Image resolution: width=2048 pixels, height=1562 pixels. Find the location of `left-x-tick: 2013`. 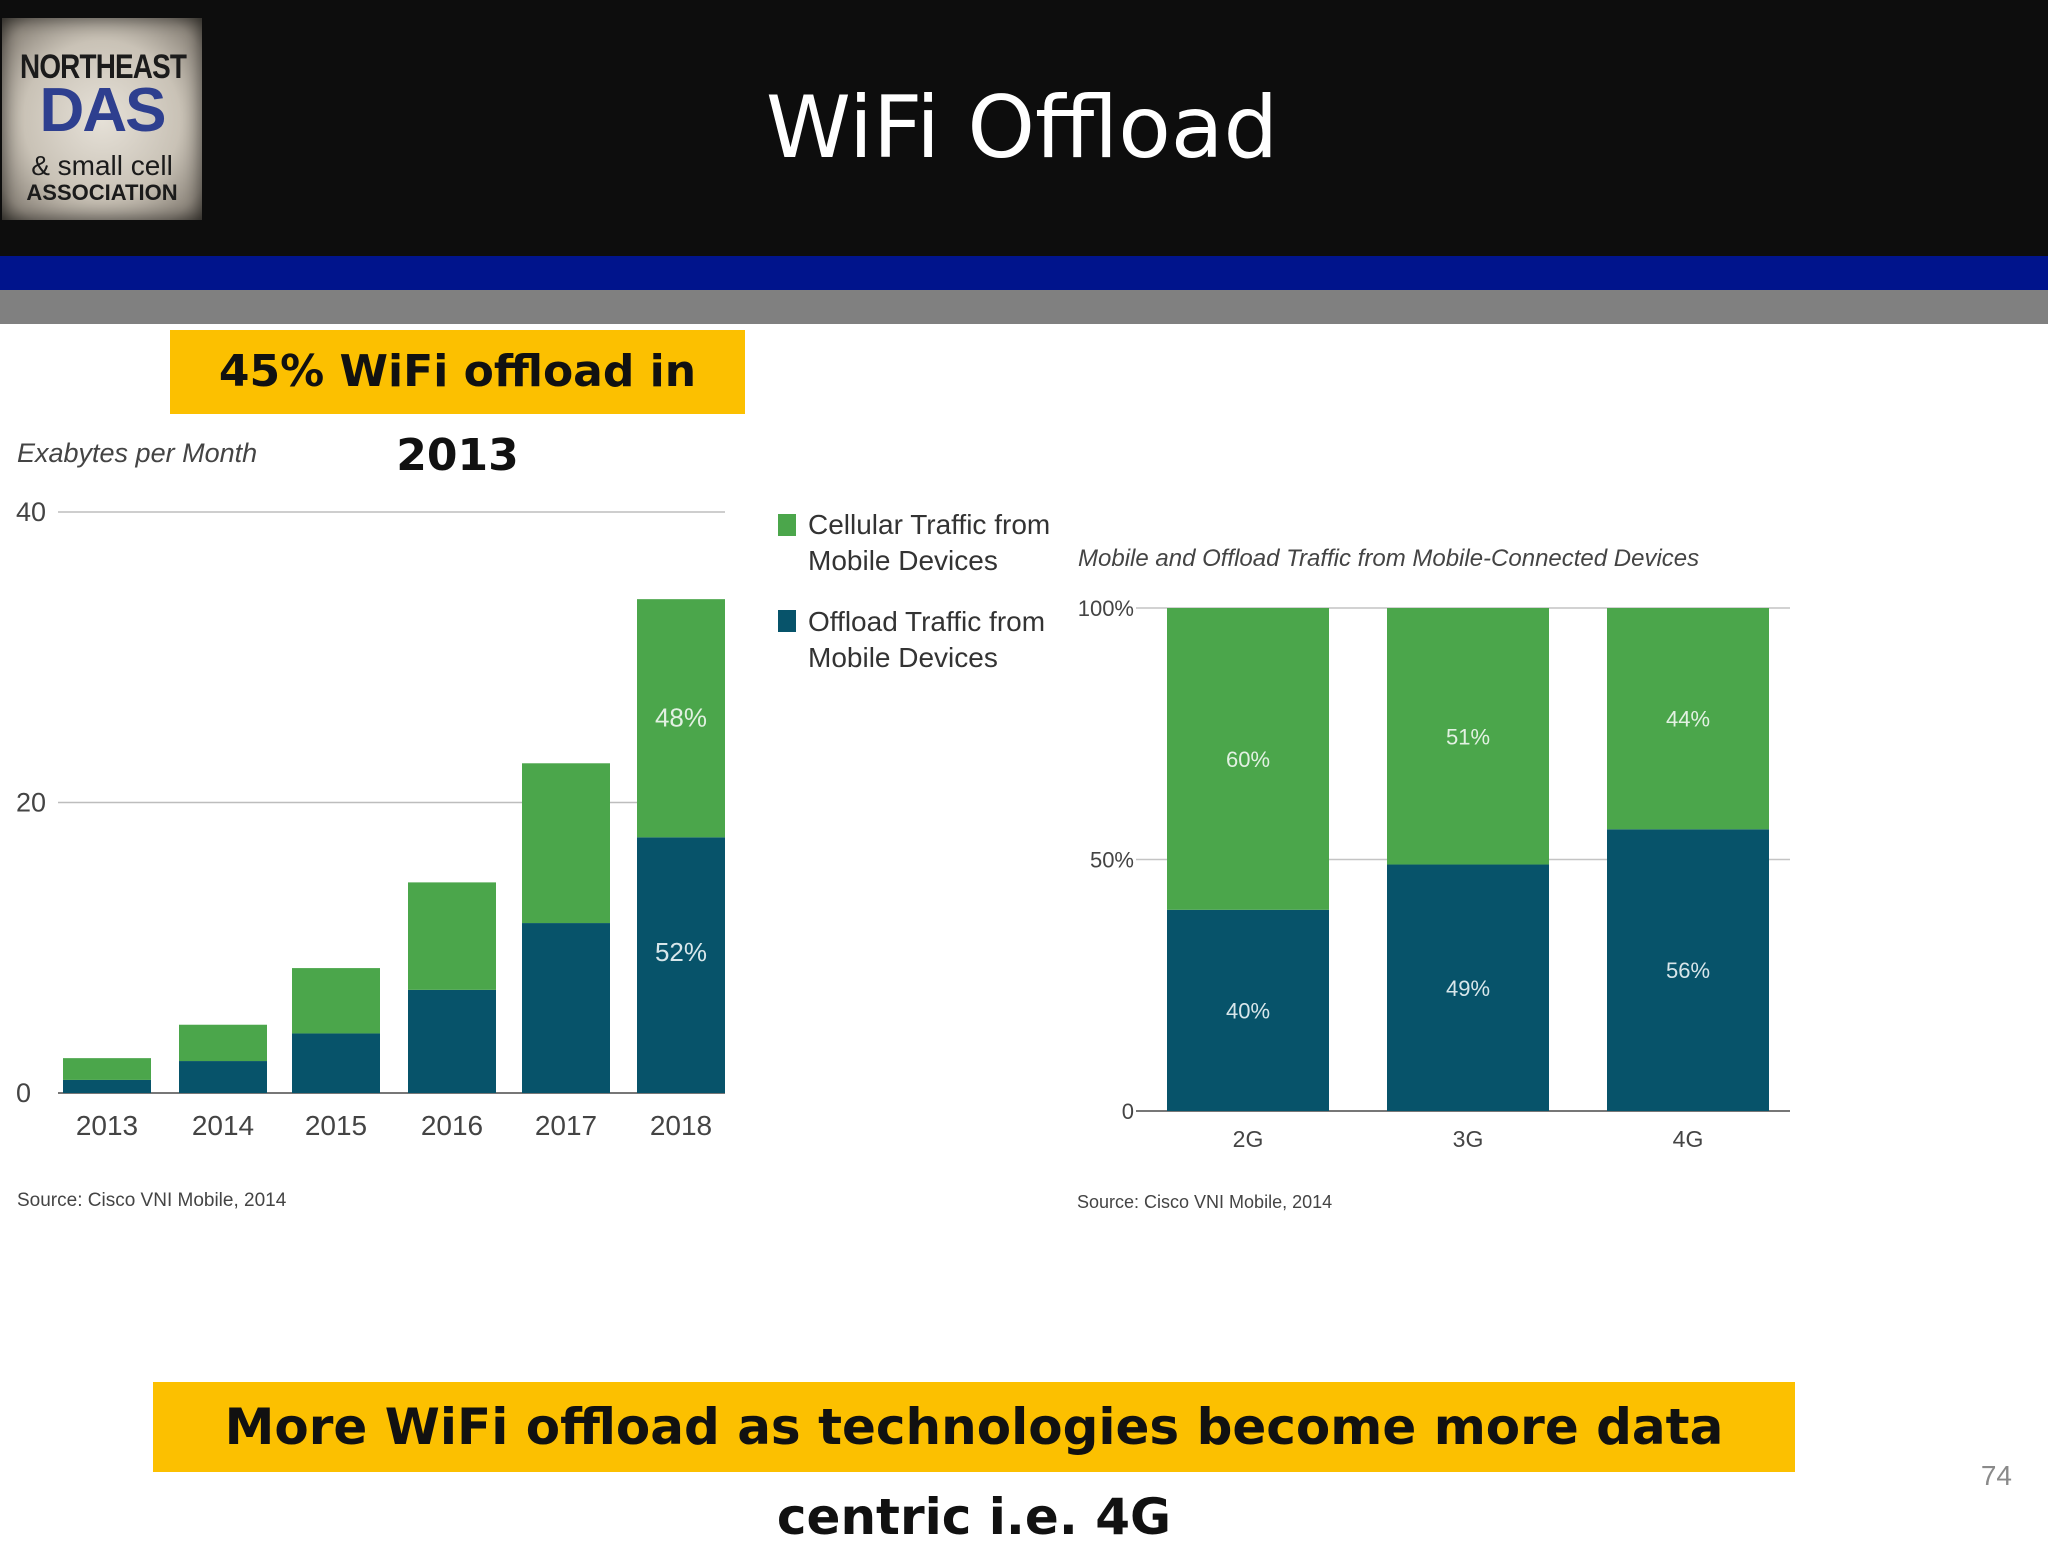

left-x-tick: 2013 is located at coordinates (107, 1125).